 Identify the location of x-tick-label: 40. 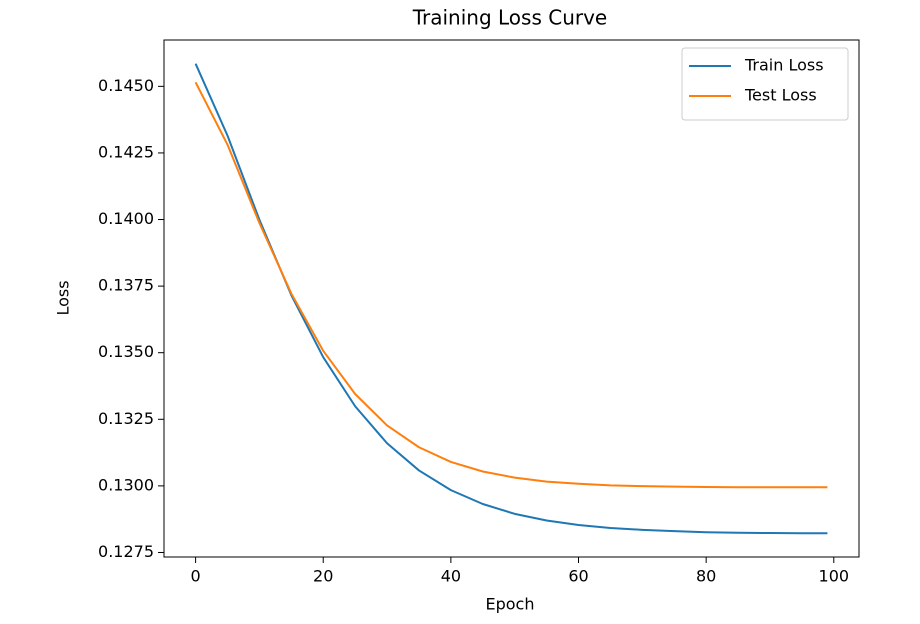
(451, 576).